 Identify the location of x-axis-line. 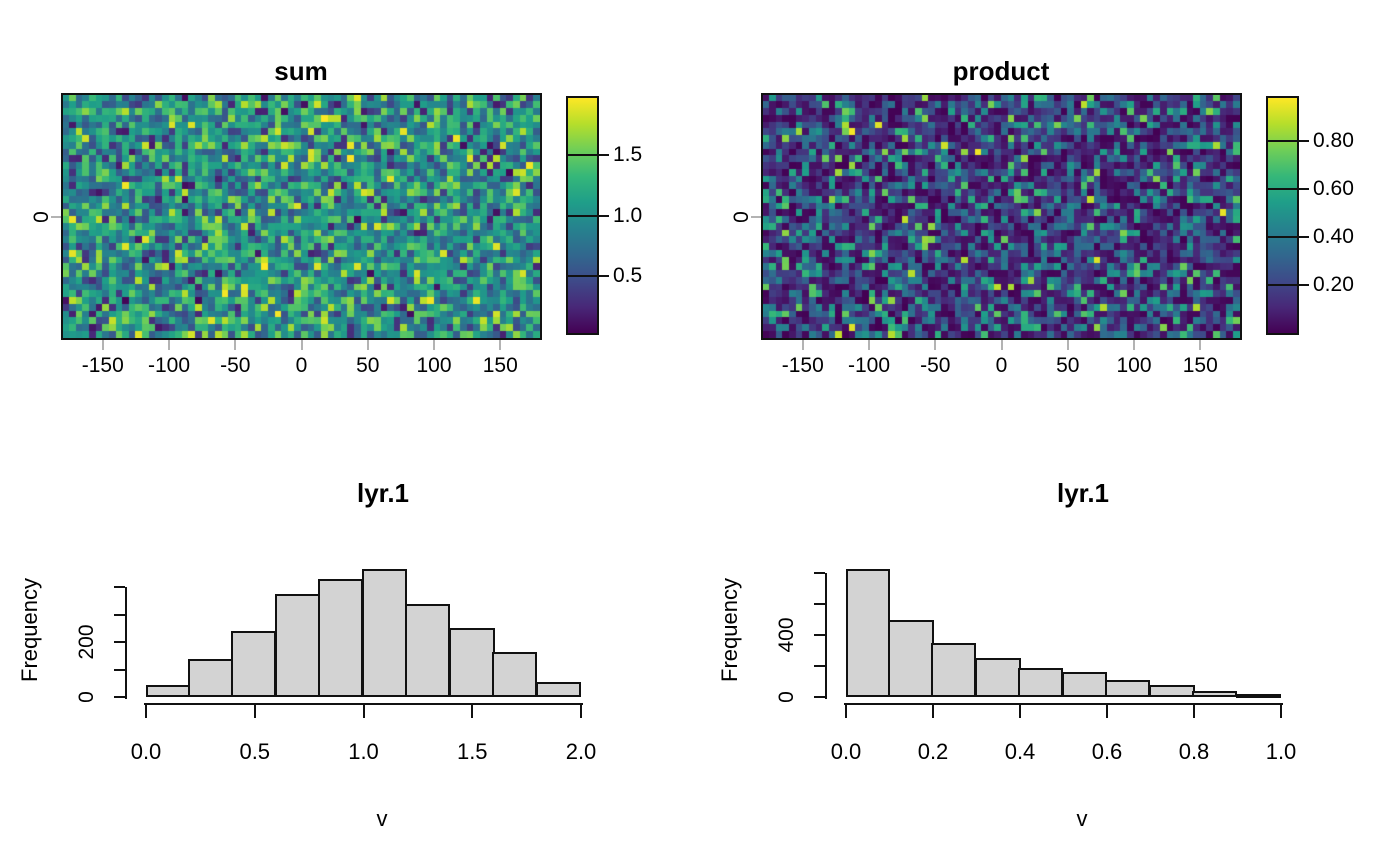
(1063, 704).